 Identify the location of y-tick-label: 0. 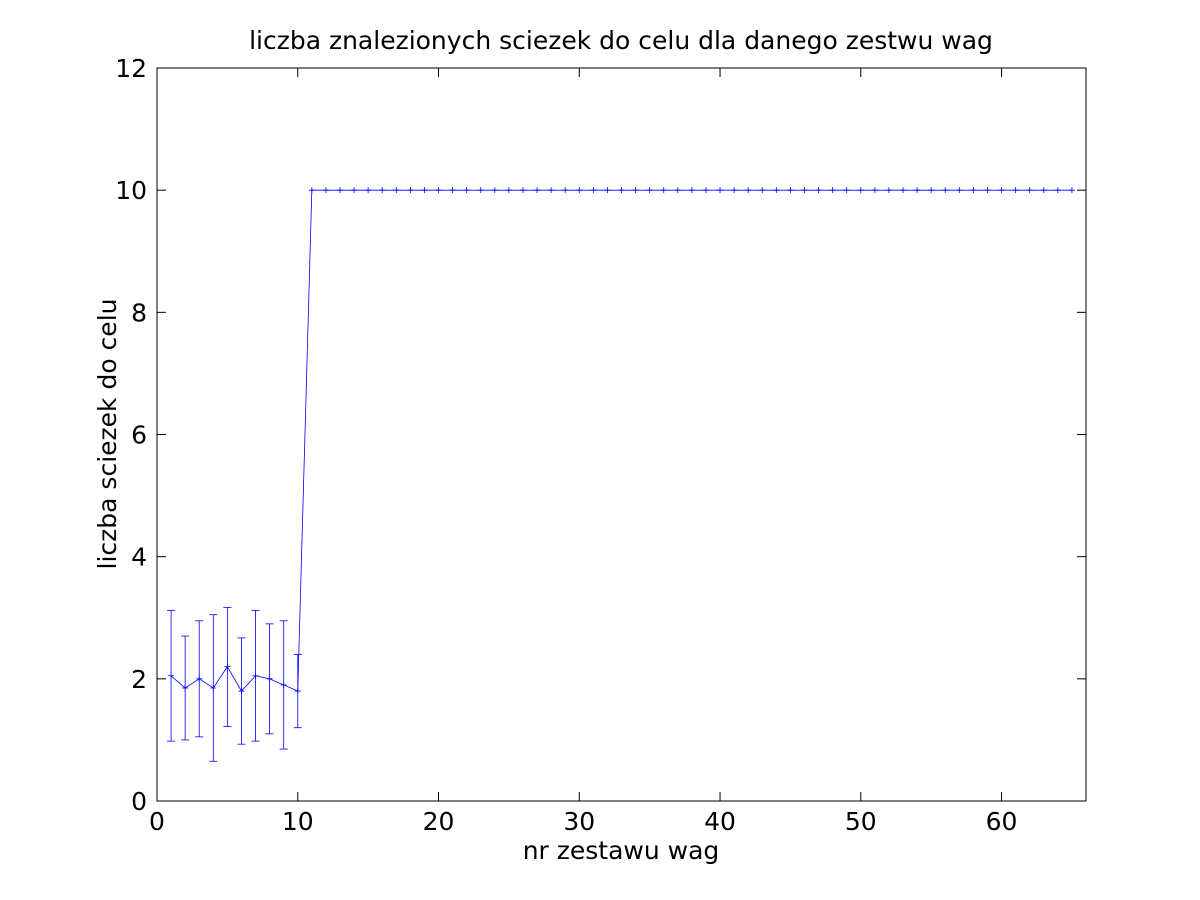
(139, 801).